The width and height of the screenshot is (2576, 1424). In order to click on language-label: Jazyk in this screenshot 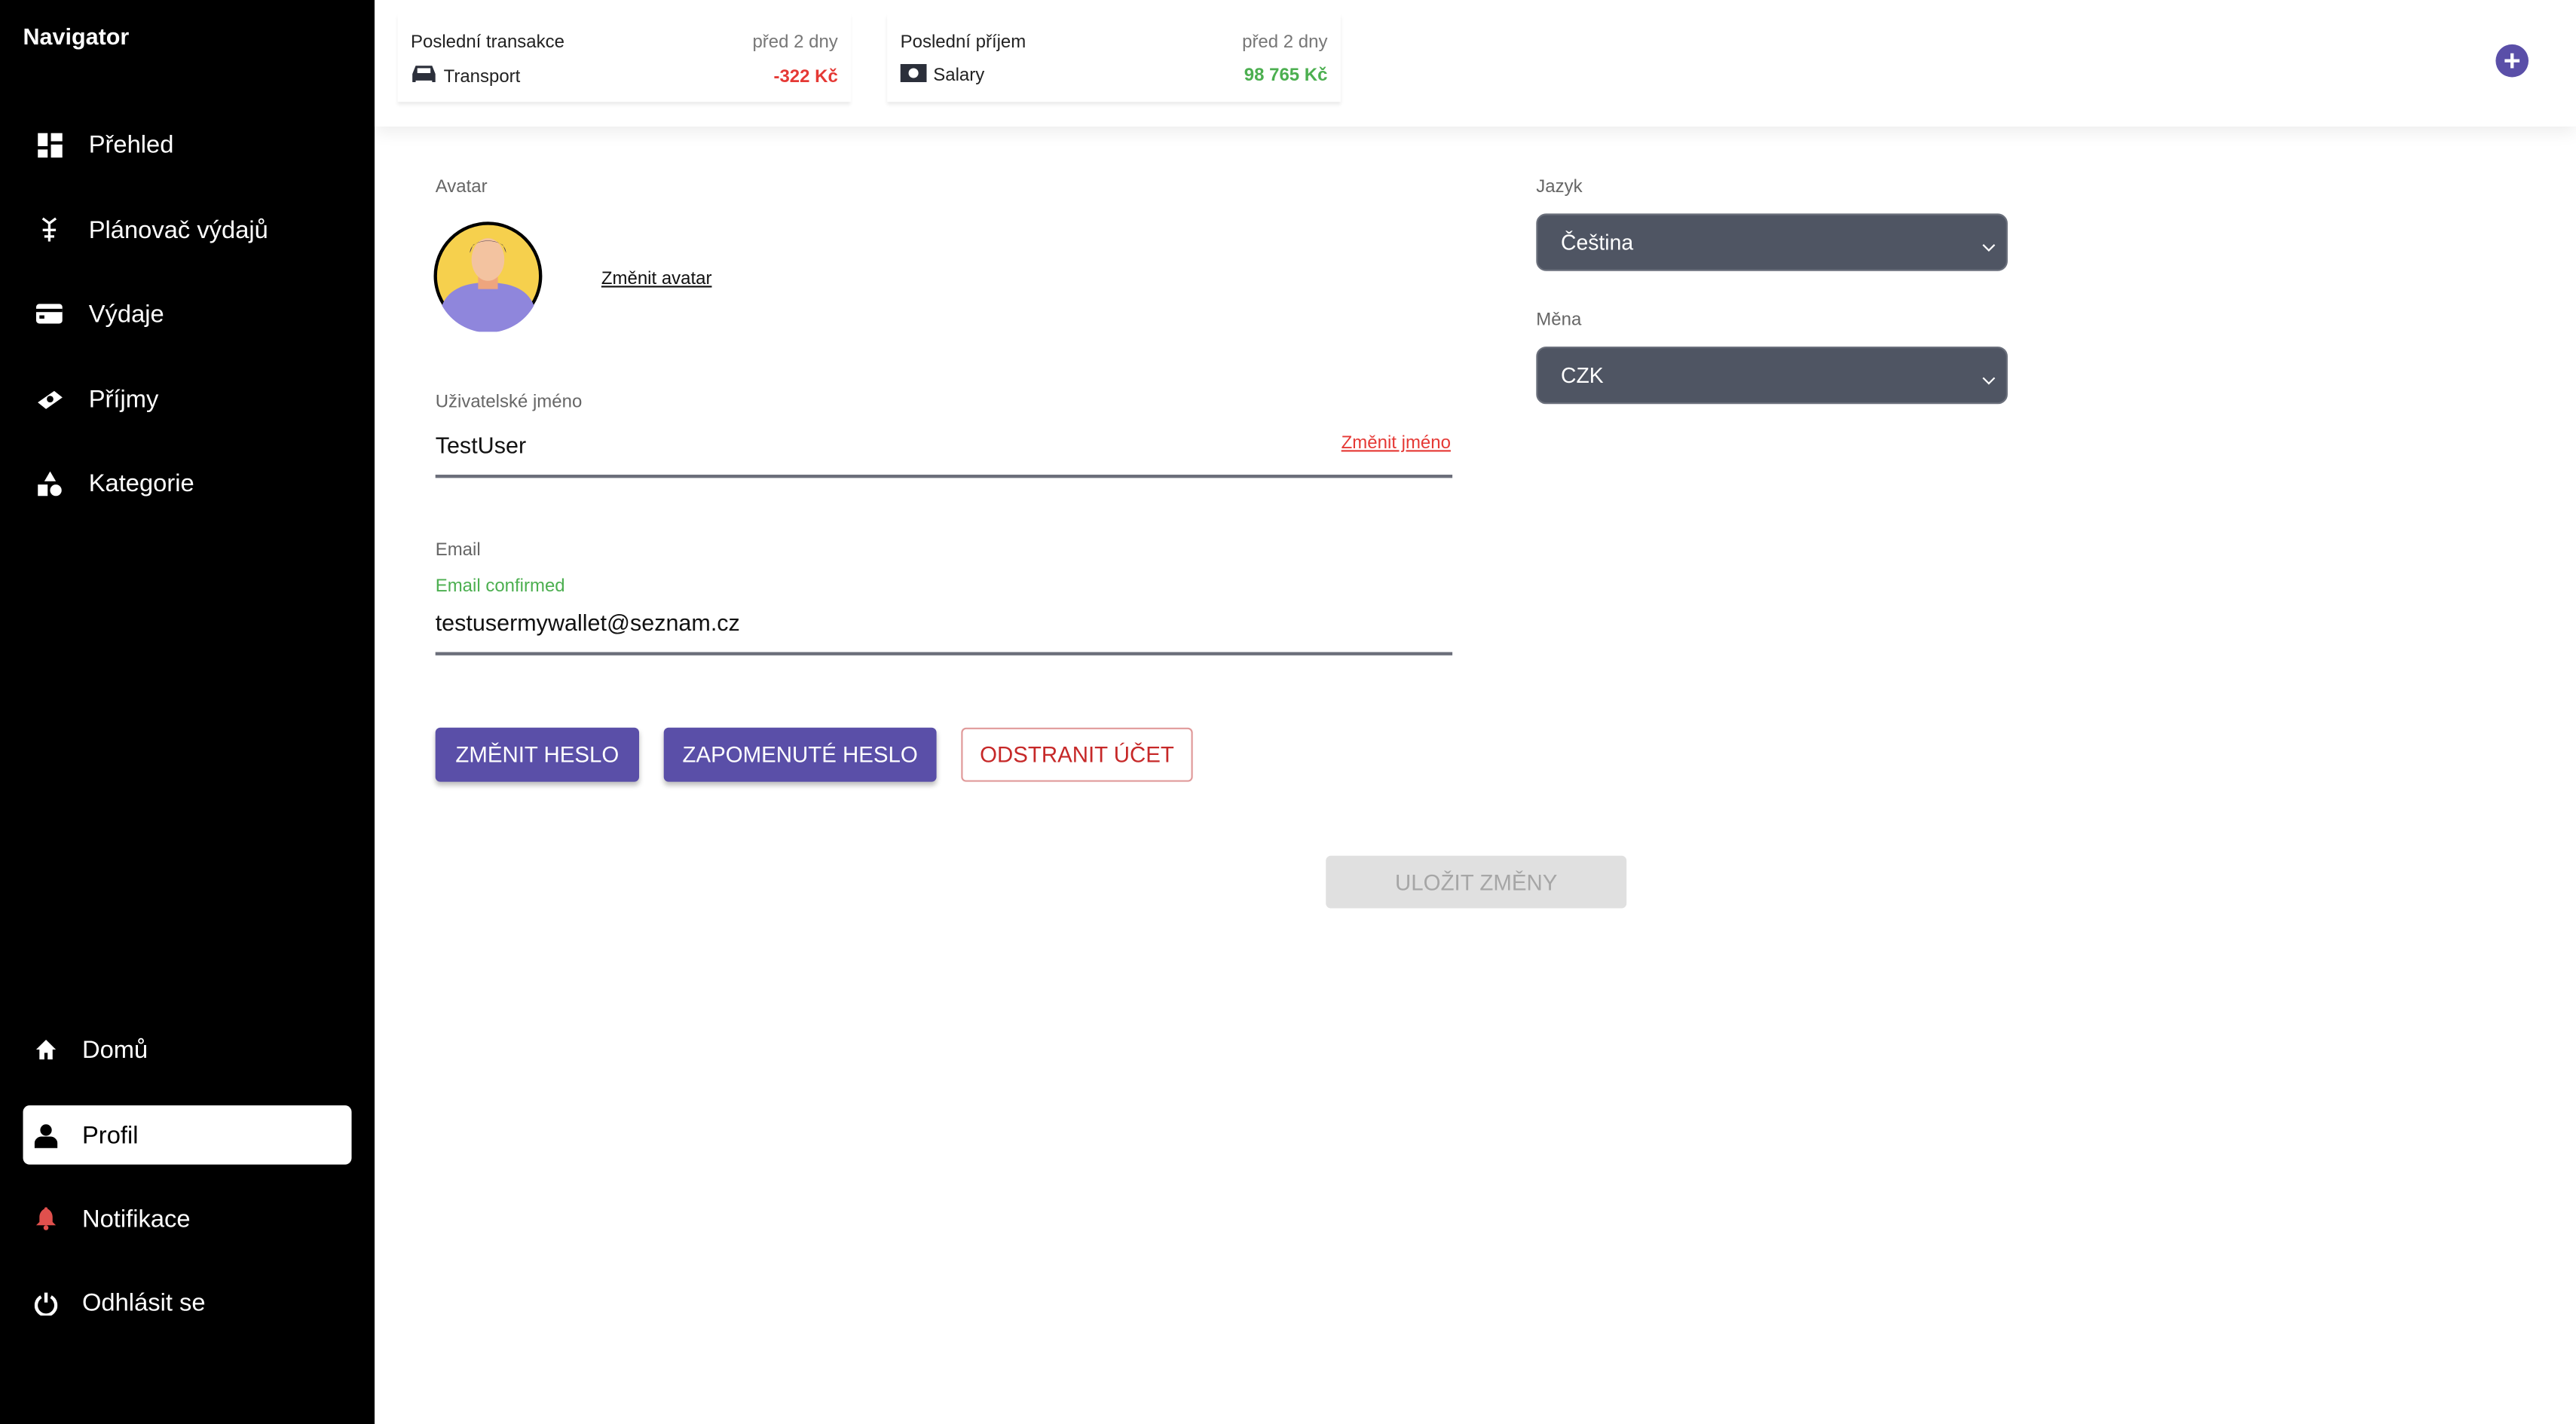, I will do `click(1560, 187)`.